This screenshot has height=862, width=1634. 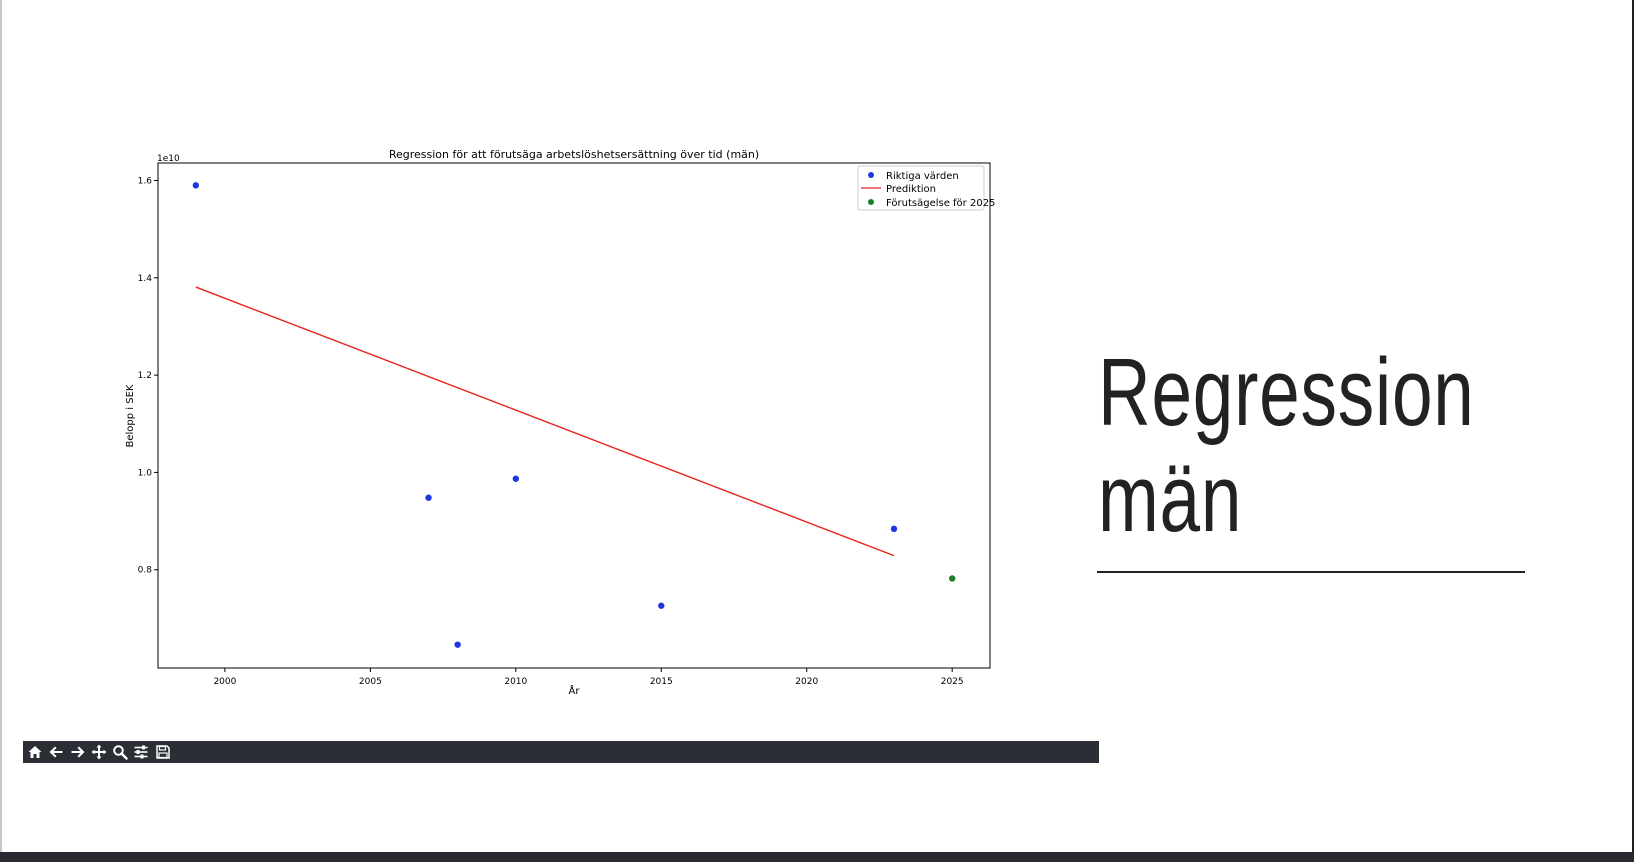 I want to click on y-tick-label: 1.2, so click(x=145, y=376).